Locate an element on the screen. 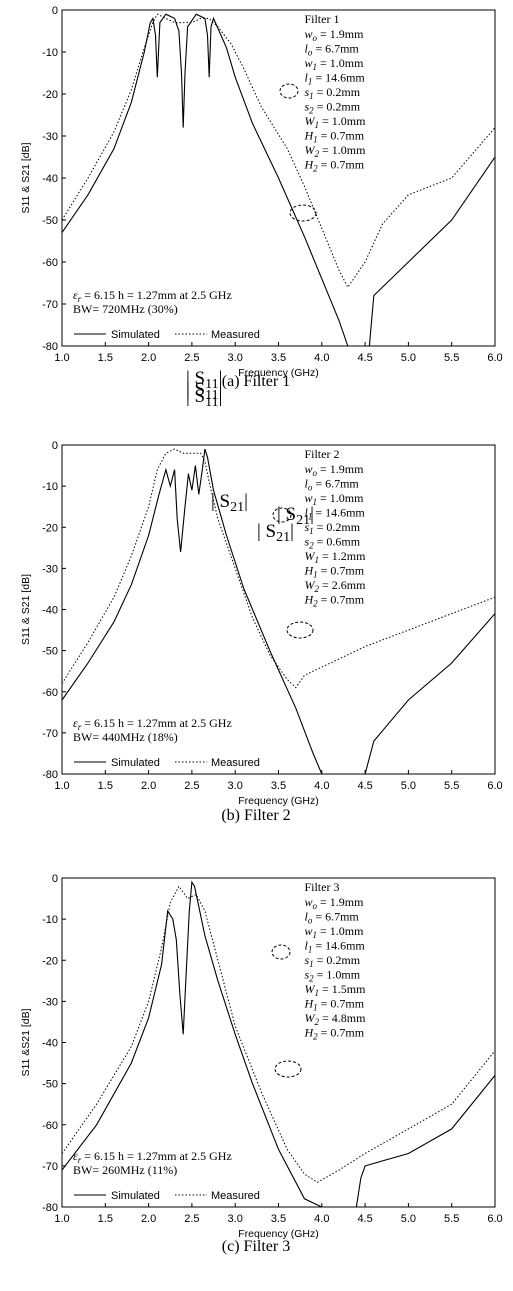 This screenshot has width=513, height=1291. filter-param: H1 = 0.7mm is located at coordinates (333, 137).